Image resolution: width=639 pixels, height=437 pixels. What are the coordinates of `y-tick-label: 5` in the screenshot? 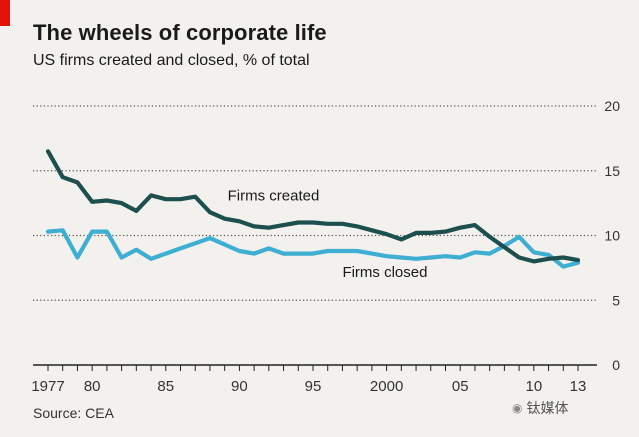 It's located at (616, 300).